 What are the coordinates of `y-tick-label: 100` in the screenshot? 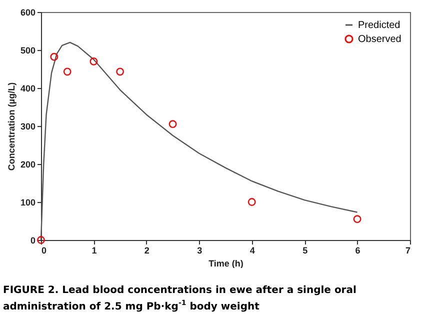 It's located at (28, 203).